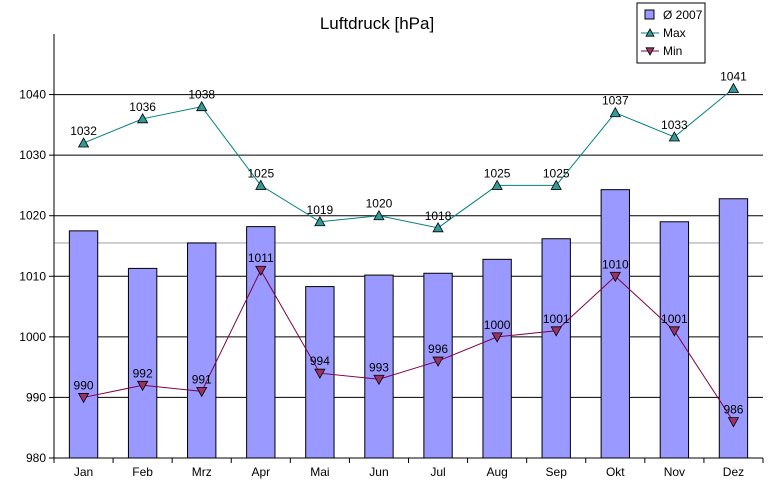  Describe the element at coordinates (683, 15) in the screenshot. I see `legend-label: Ø 2007` at that location.